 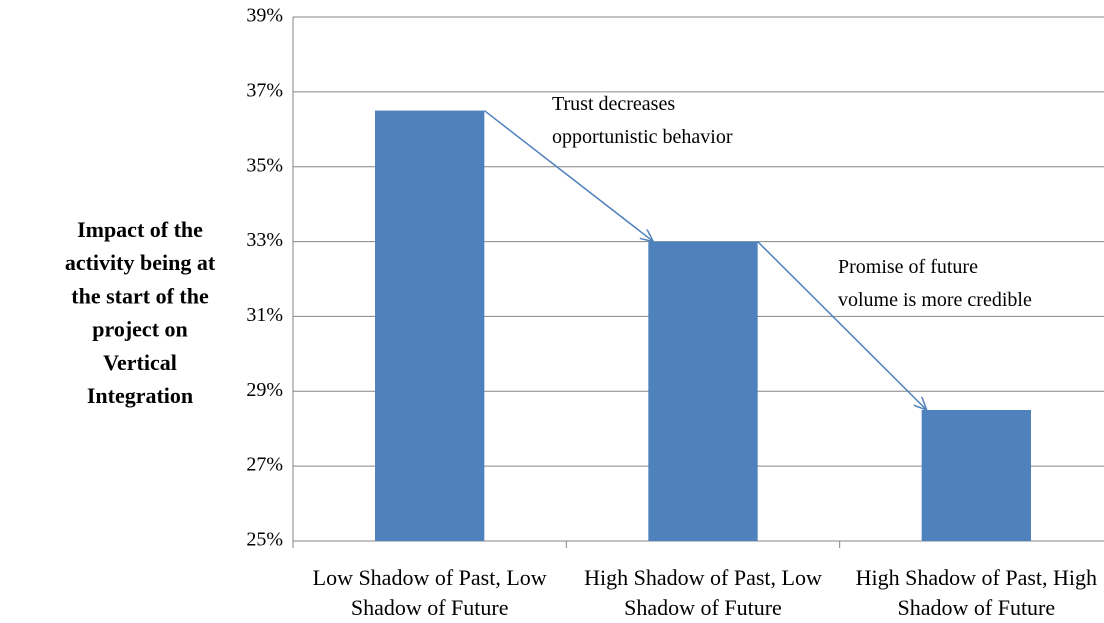 I want to click on y-tick-label: 39%, so click(x=264, y=16).